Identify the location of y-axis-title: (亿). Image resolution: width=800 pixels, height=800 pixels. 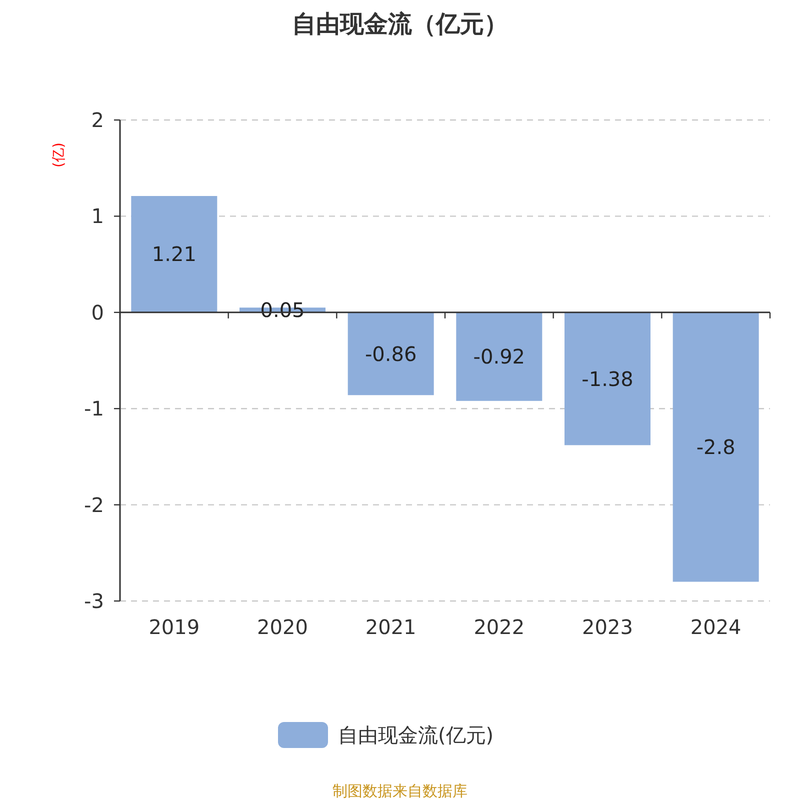
(59, 155).